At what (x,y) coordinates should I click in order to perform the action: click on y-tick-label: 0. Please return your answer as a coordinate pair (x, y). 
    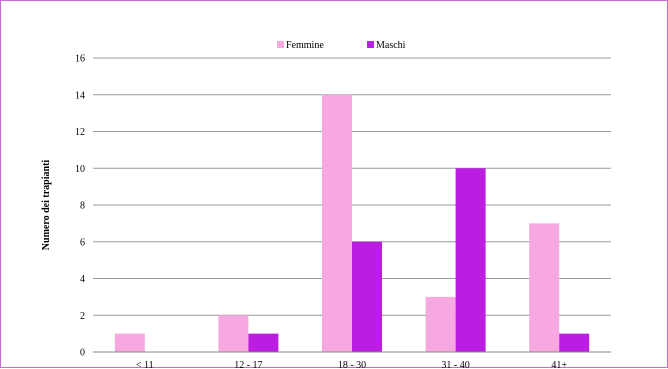
    Looking at the image, I should click on (82, 353).